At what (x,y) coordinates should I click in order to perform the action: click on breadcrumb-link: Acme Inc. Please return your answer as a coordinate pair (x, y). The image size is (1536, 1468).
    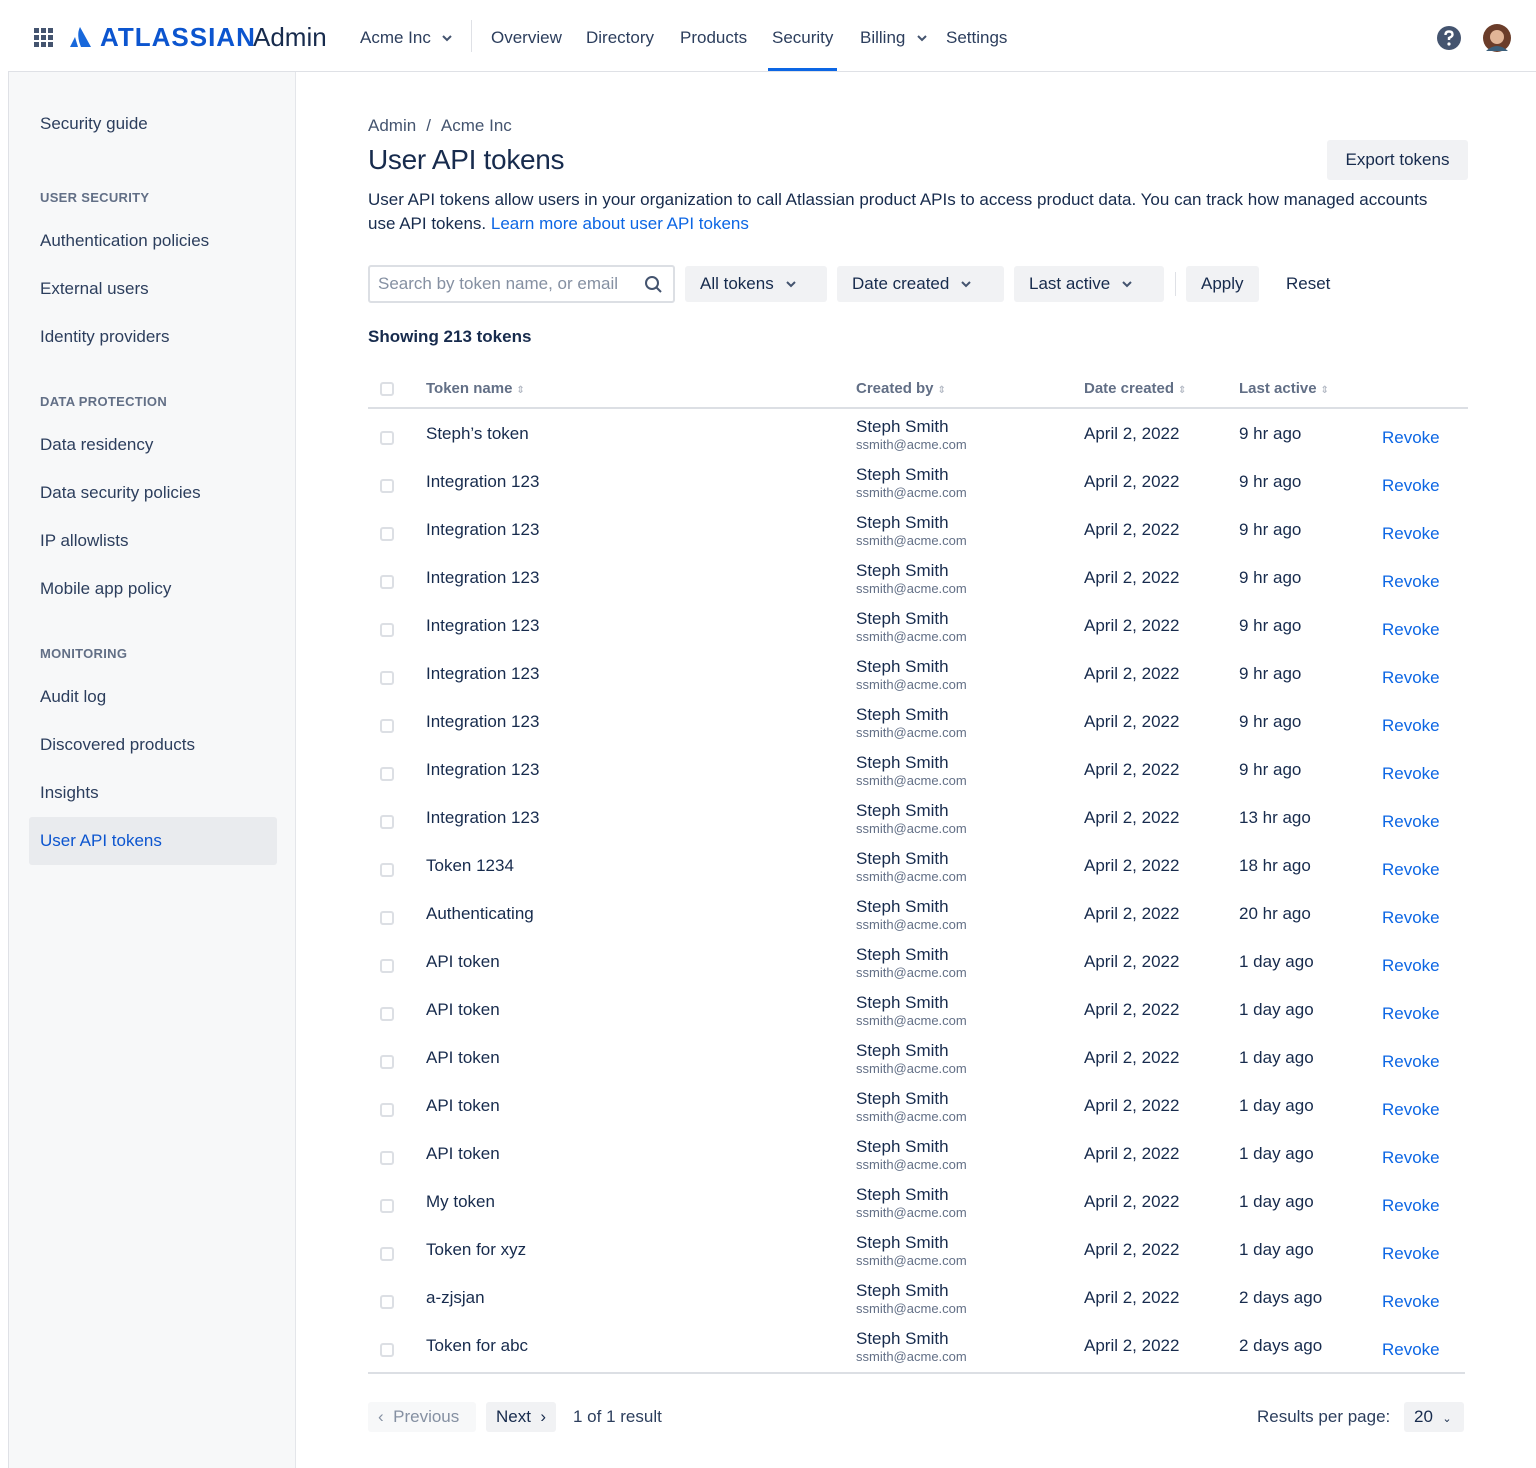
    Looking at the image, I should click on (476, 125).